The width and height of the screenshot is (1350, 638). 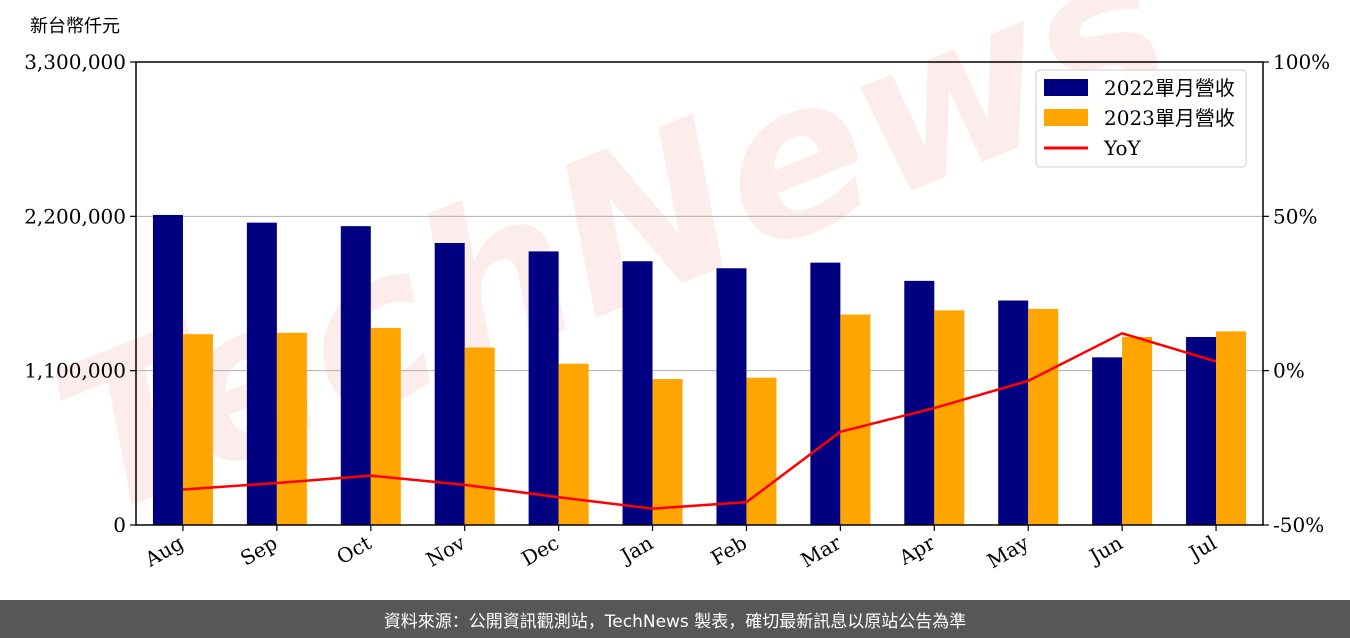 I want to click on bar-2022-mar, so click(x=825, y=393).